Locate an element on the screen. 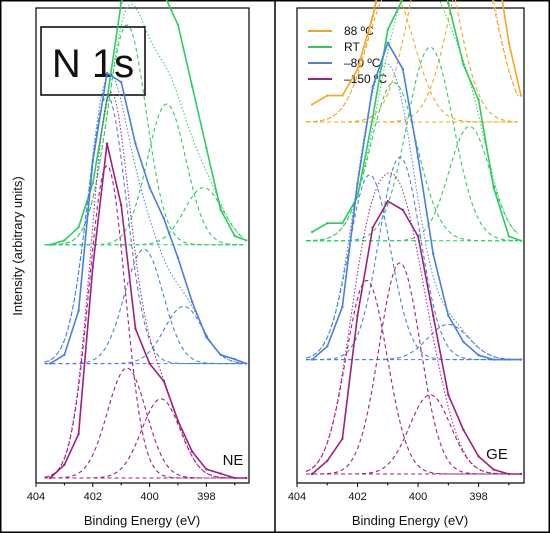 This screenshot has height=533, width=550. x-tick-label-ne-402: 402 is located at coordinates (93, 497).